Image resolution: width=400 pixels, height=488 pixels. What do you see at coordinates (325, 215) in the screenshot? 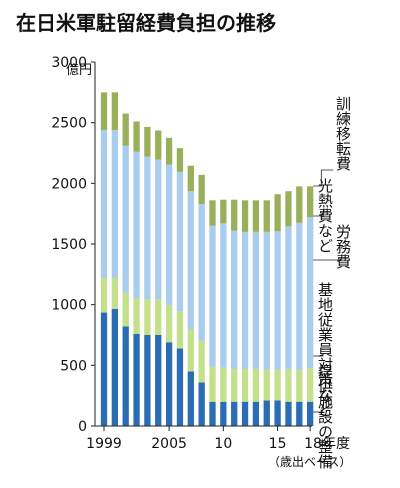
I see `label-utilities: 光熱費など` at bounding box center [325, 215].